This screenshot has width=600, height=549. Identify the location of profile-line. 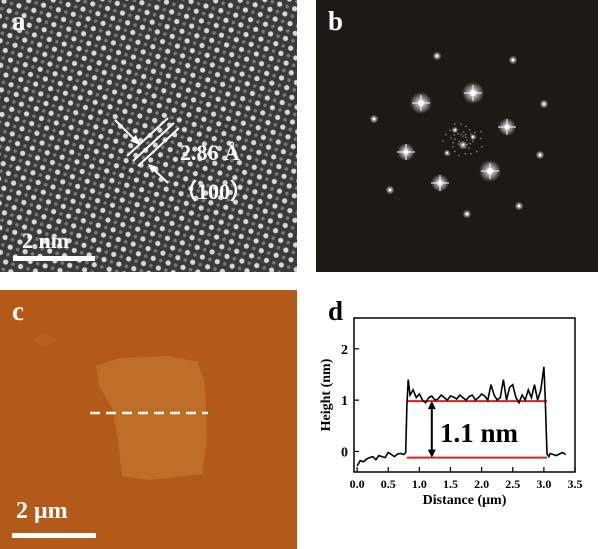
(461, 416).